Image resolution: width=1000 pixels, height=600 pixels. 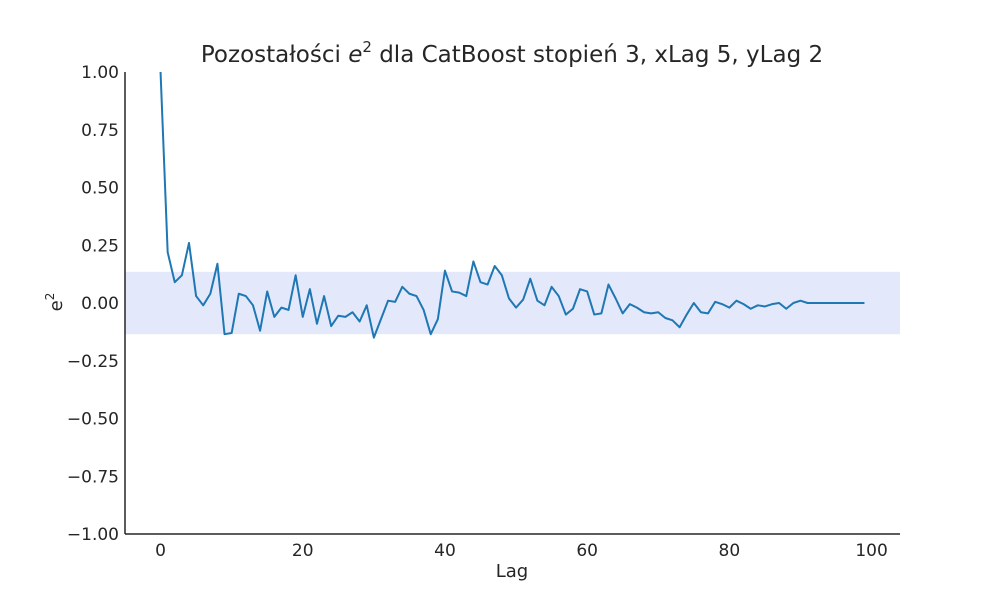 What do you see at coordinates (100, 131) in the screenshot?
I see `y-tick-label: 0.75` at bounding box center [100, 131].